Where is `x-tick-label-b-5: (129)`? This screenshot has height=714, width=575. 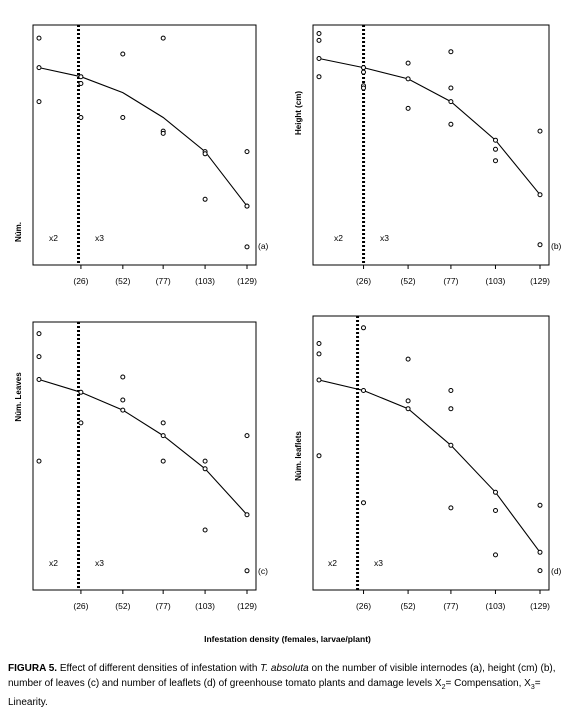
x-tick-label-b-5: (129) is located at coordinates (540, 281).